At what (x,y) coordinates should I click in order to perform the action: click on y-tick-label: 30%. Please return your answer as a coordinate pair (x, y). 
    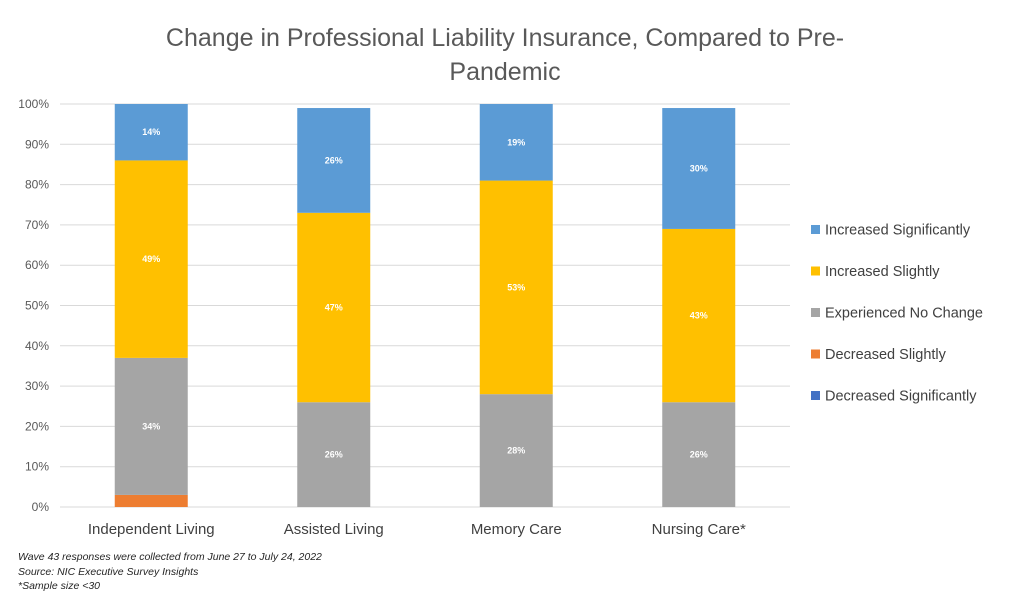
    Looking at the image, I should click on (37, 386).